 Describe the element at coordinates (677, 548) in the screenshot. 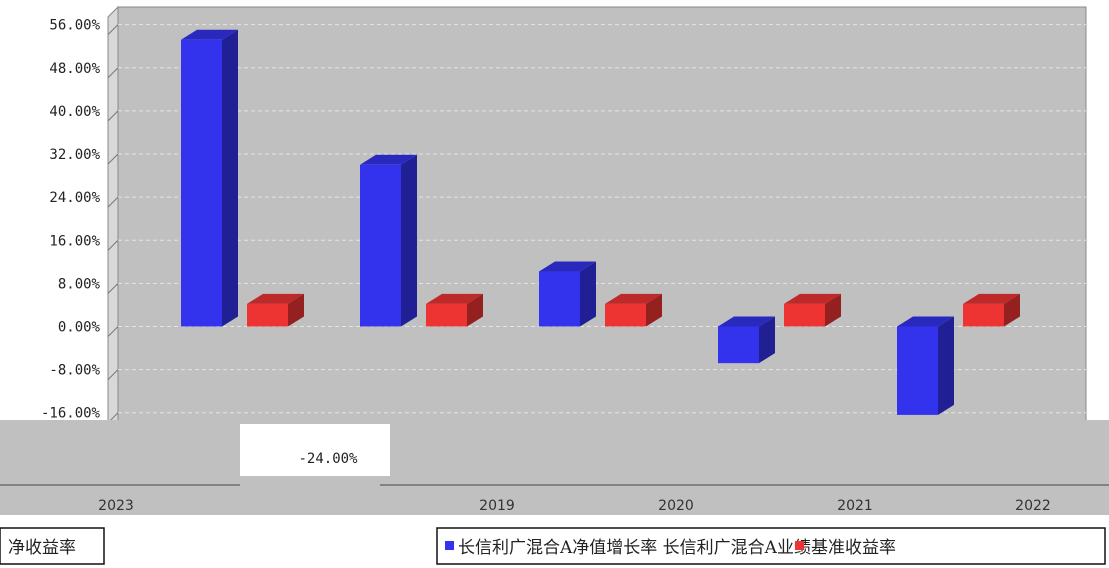

I see `legend-text: 长信利广混合A净值增长率 长信利广混合A业绩基准收益率` at that location.